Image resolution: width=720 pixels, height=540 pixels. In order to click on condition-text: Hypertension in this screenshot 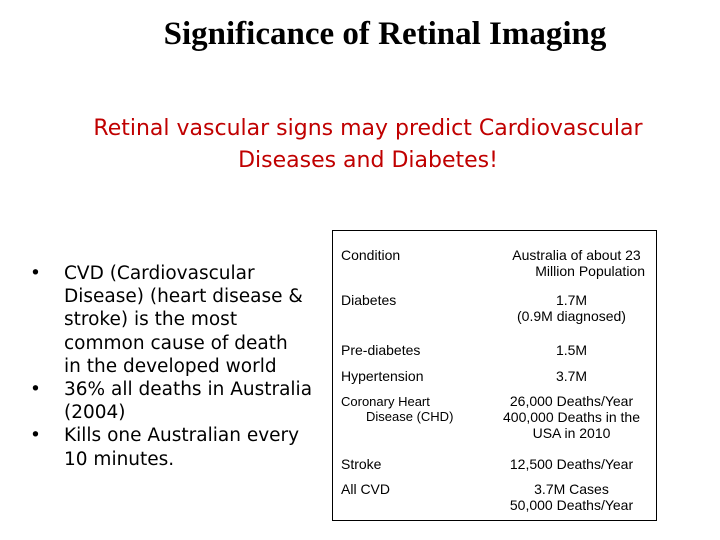, I will do `click(382, 375)`.